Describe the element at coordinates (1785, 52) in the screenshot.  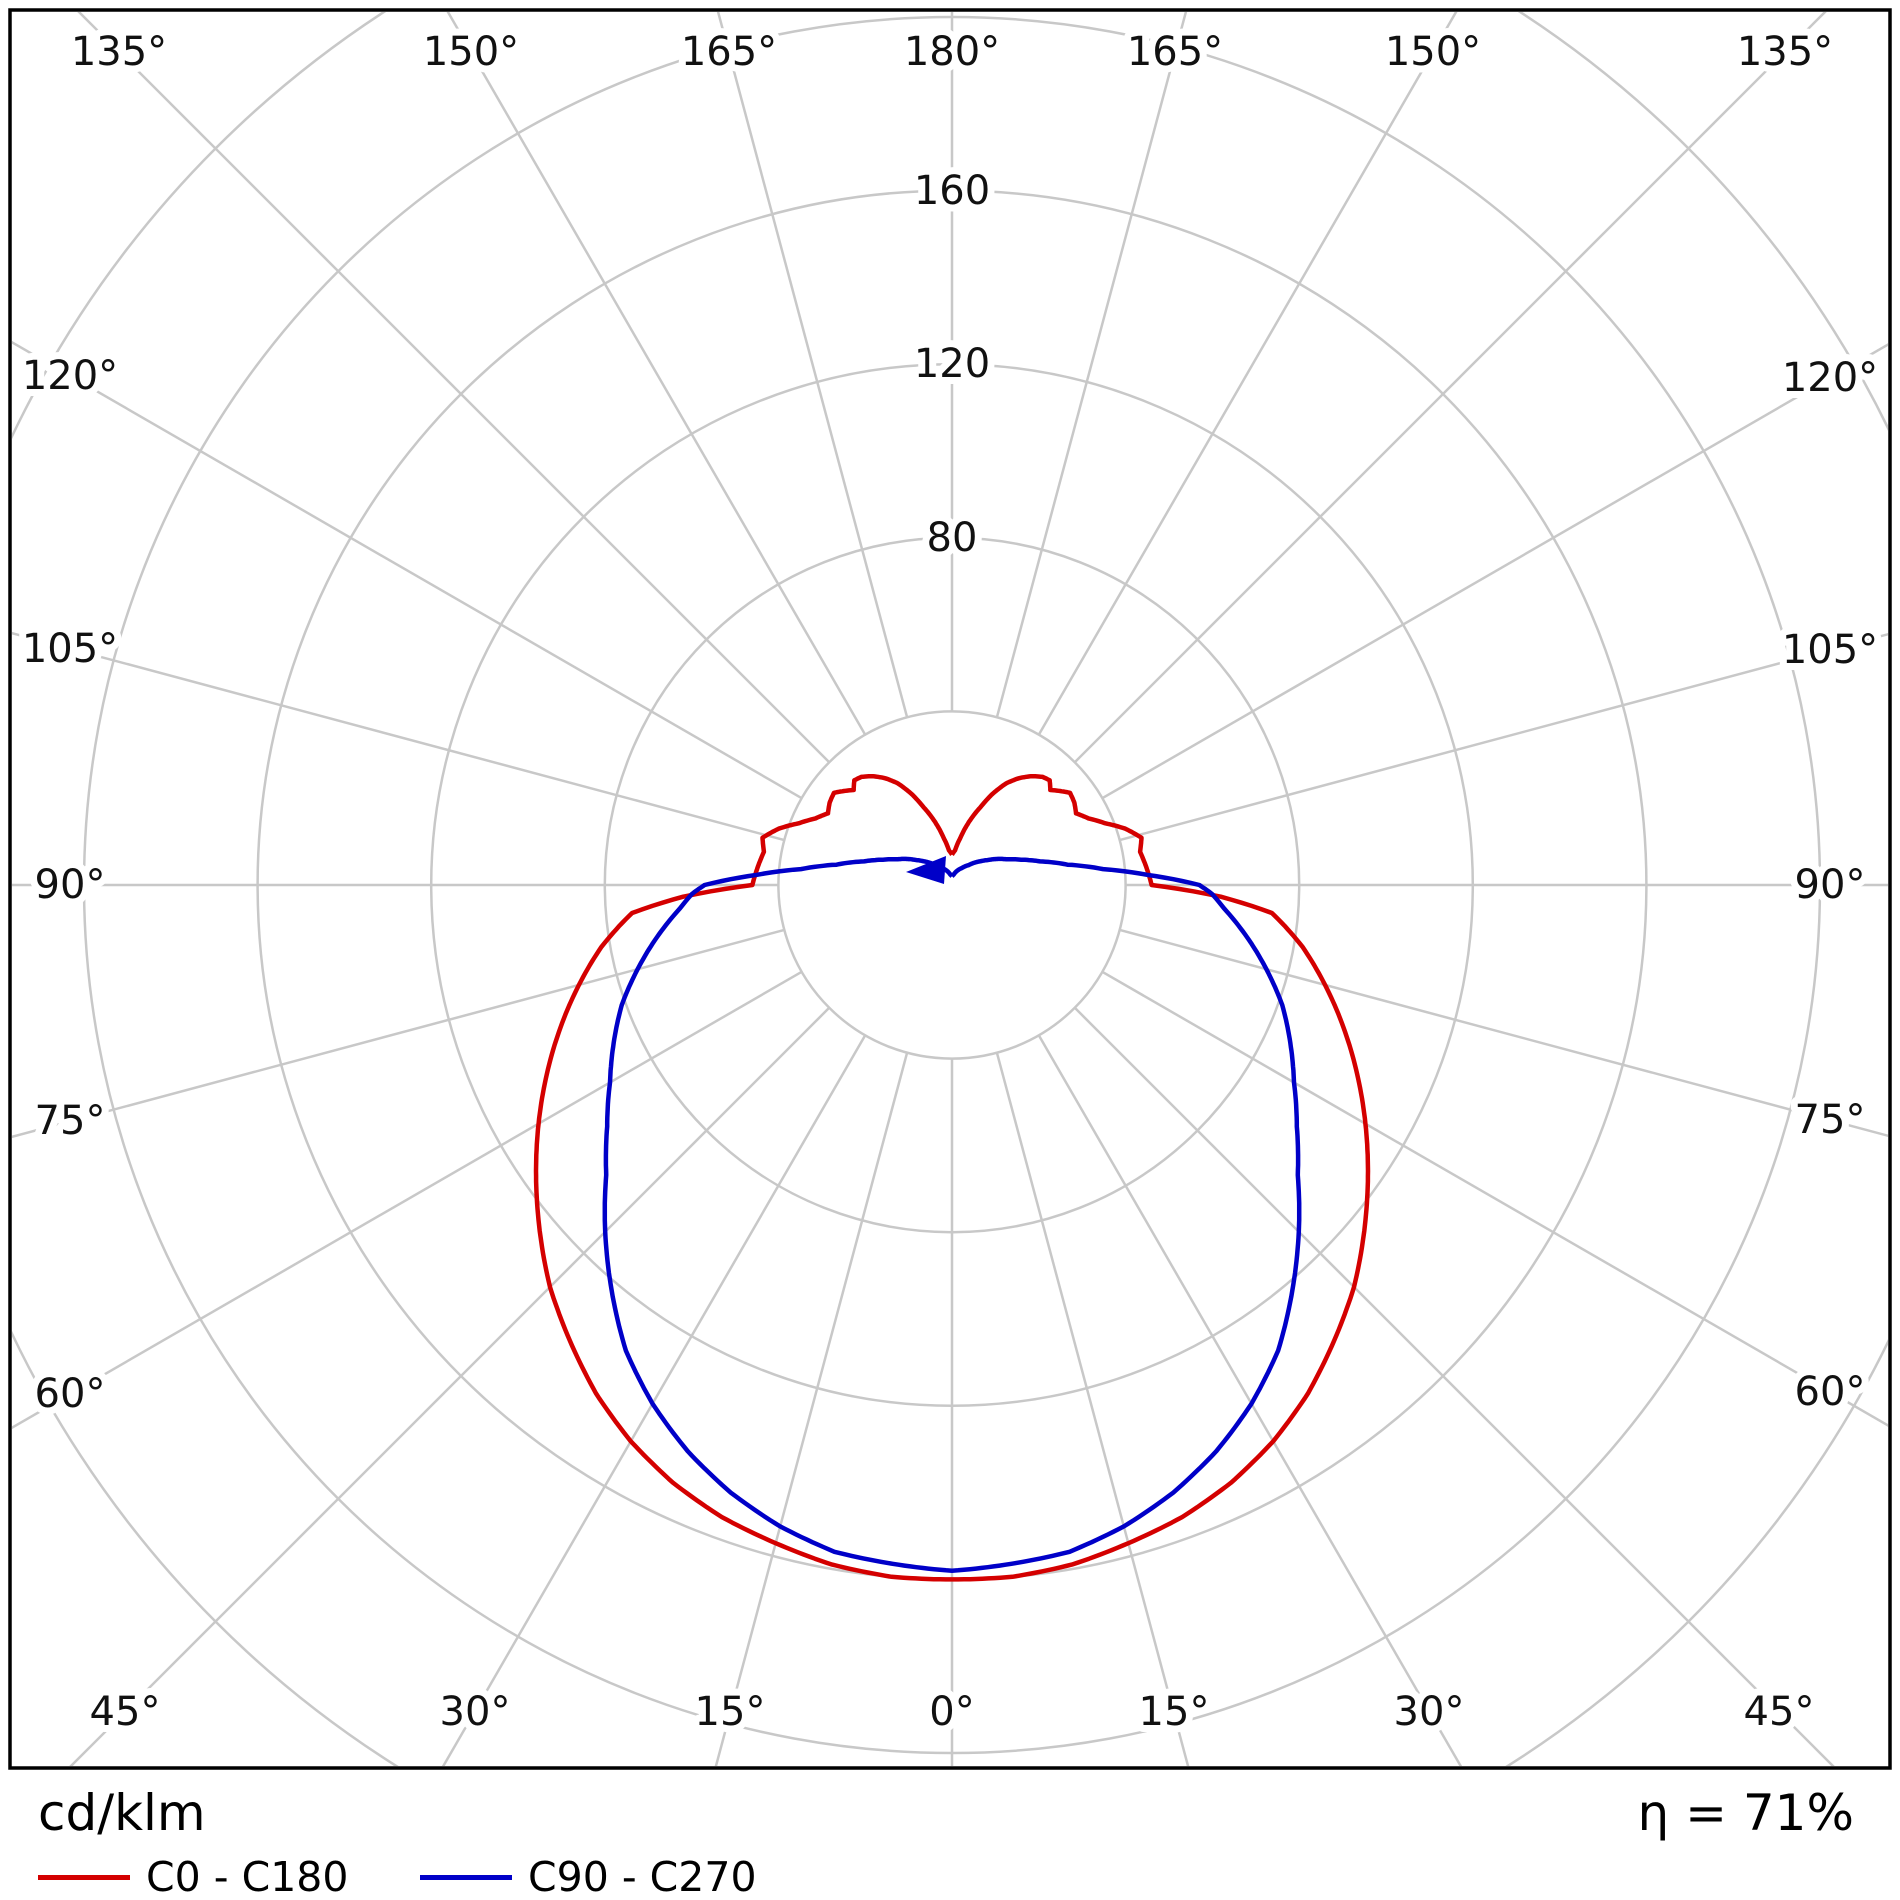
I see `angle-label-135-right: 135°` at that location.